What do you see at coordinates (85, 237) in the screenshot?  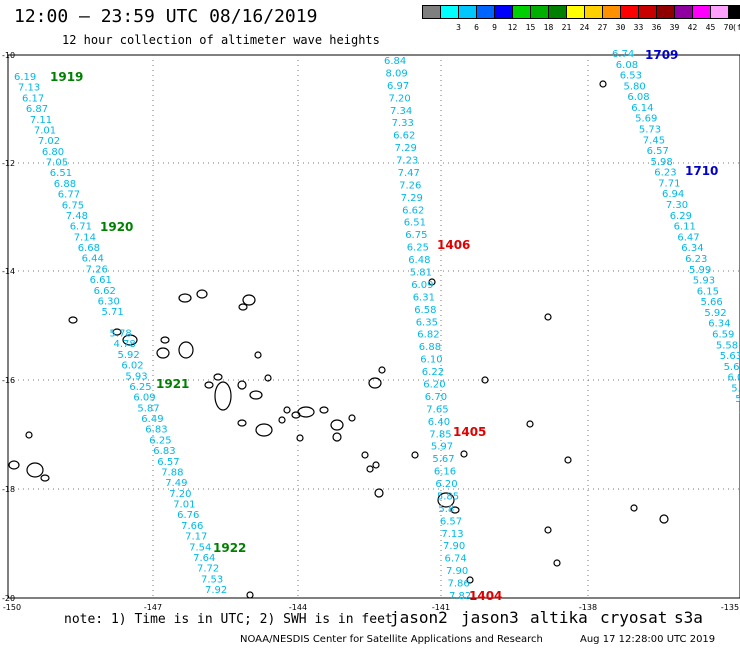 I see `swh-value-label: 7.14` at bounding box center [85, 237].